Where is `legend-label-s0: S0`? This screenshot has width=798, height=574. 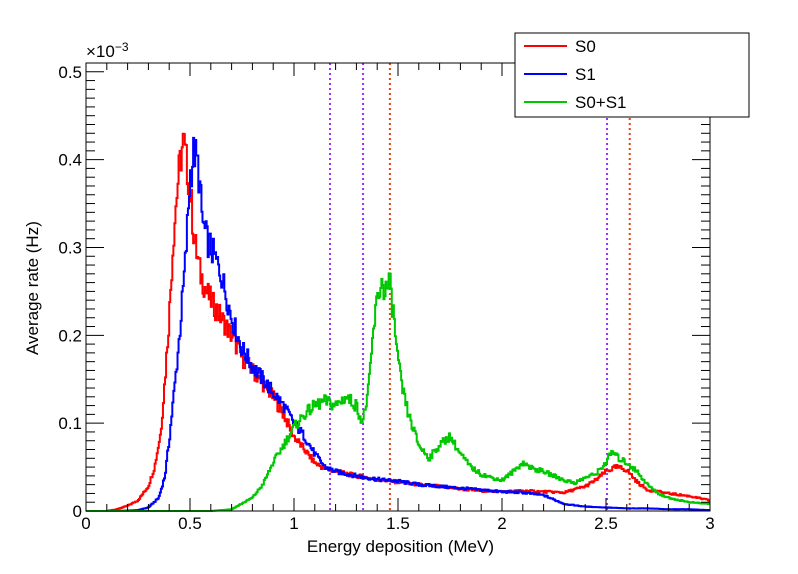 legend-label-s0: S0 is located at coordinates (585, 46).